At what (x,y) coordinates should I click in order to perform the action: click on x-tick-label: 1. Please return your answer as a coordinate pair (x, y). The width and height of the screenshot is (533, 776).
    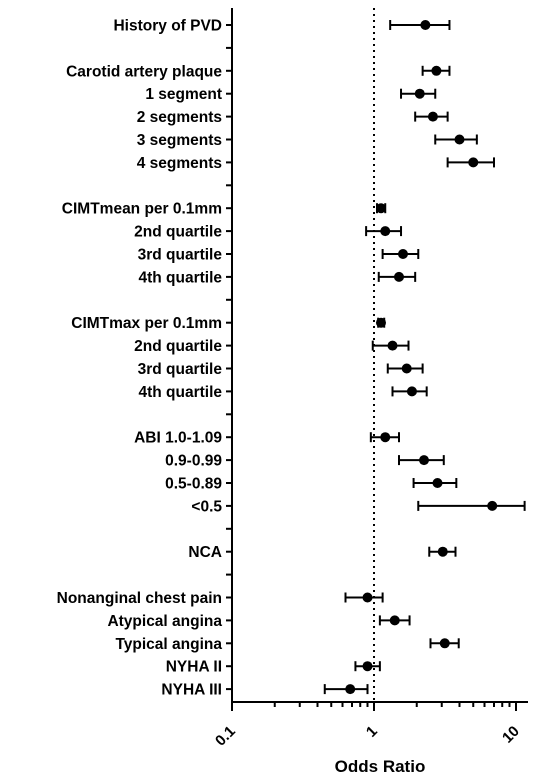
    Looking at the image, I should click on (372, 732).